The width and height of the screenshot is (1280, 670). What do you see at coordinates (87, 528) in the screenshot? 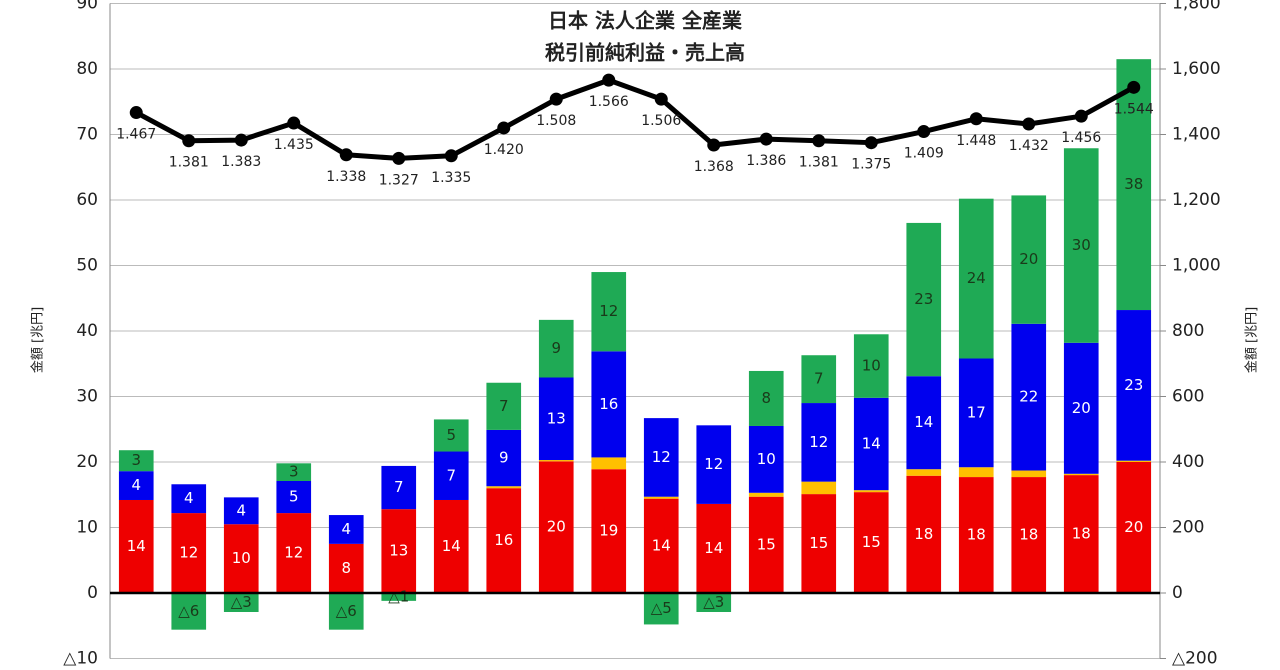
I see `y-tick-label: 10` at bounding box center [87, 528].